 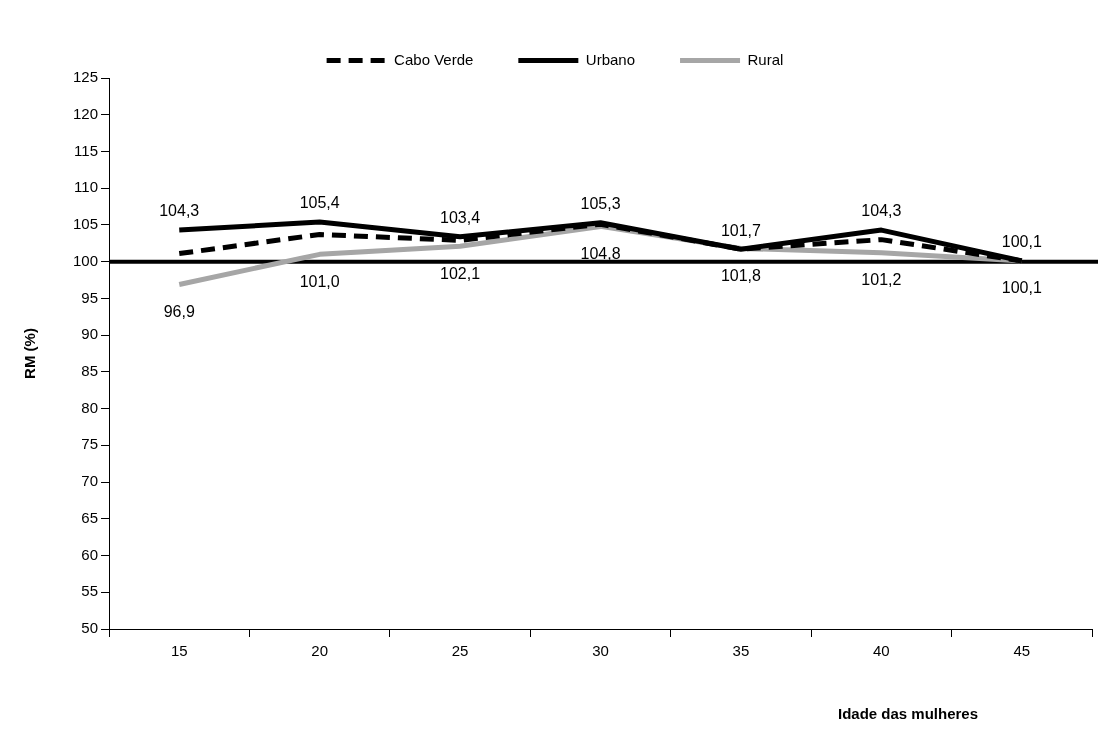 What do you see at coordinates (460, 218) in the screenshot?
I see `data-label: 103,4` at bounding box center [460, 218].